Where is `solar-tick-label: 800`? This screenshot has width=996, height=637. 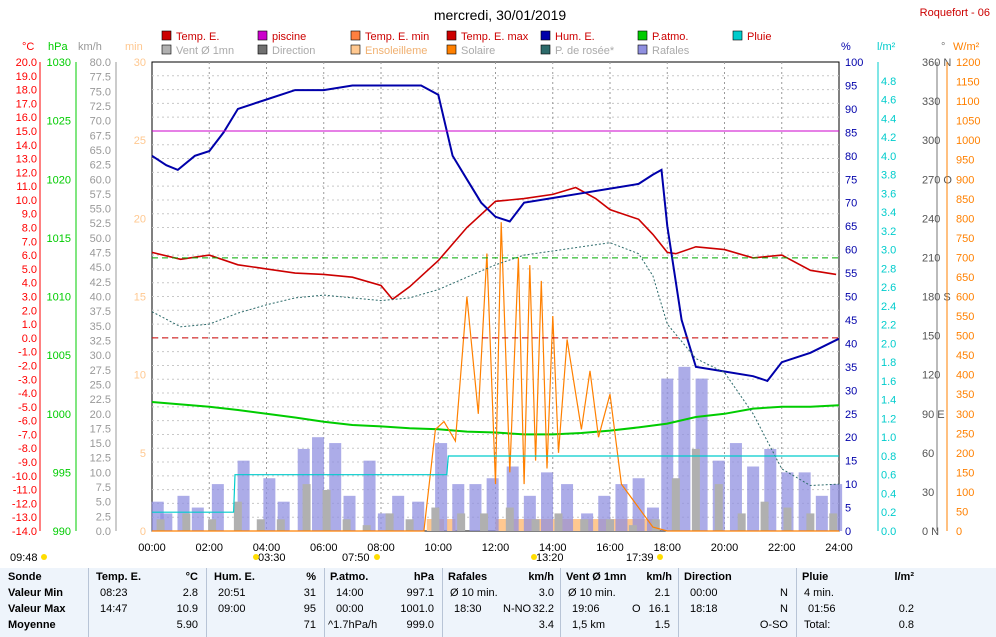
solar-tick-label: 800 is located at coordinates (965, 219).